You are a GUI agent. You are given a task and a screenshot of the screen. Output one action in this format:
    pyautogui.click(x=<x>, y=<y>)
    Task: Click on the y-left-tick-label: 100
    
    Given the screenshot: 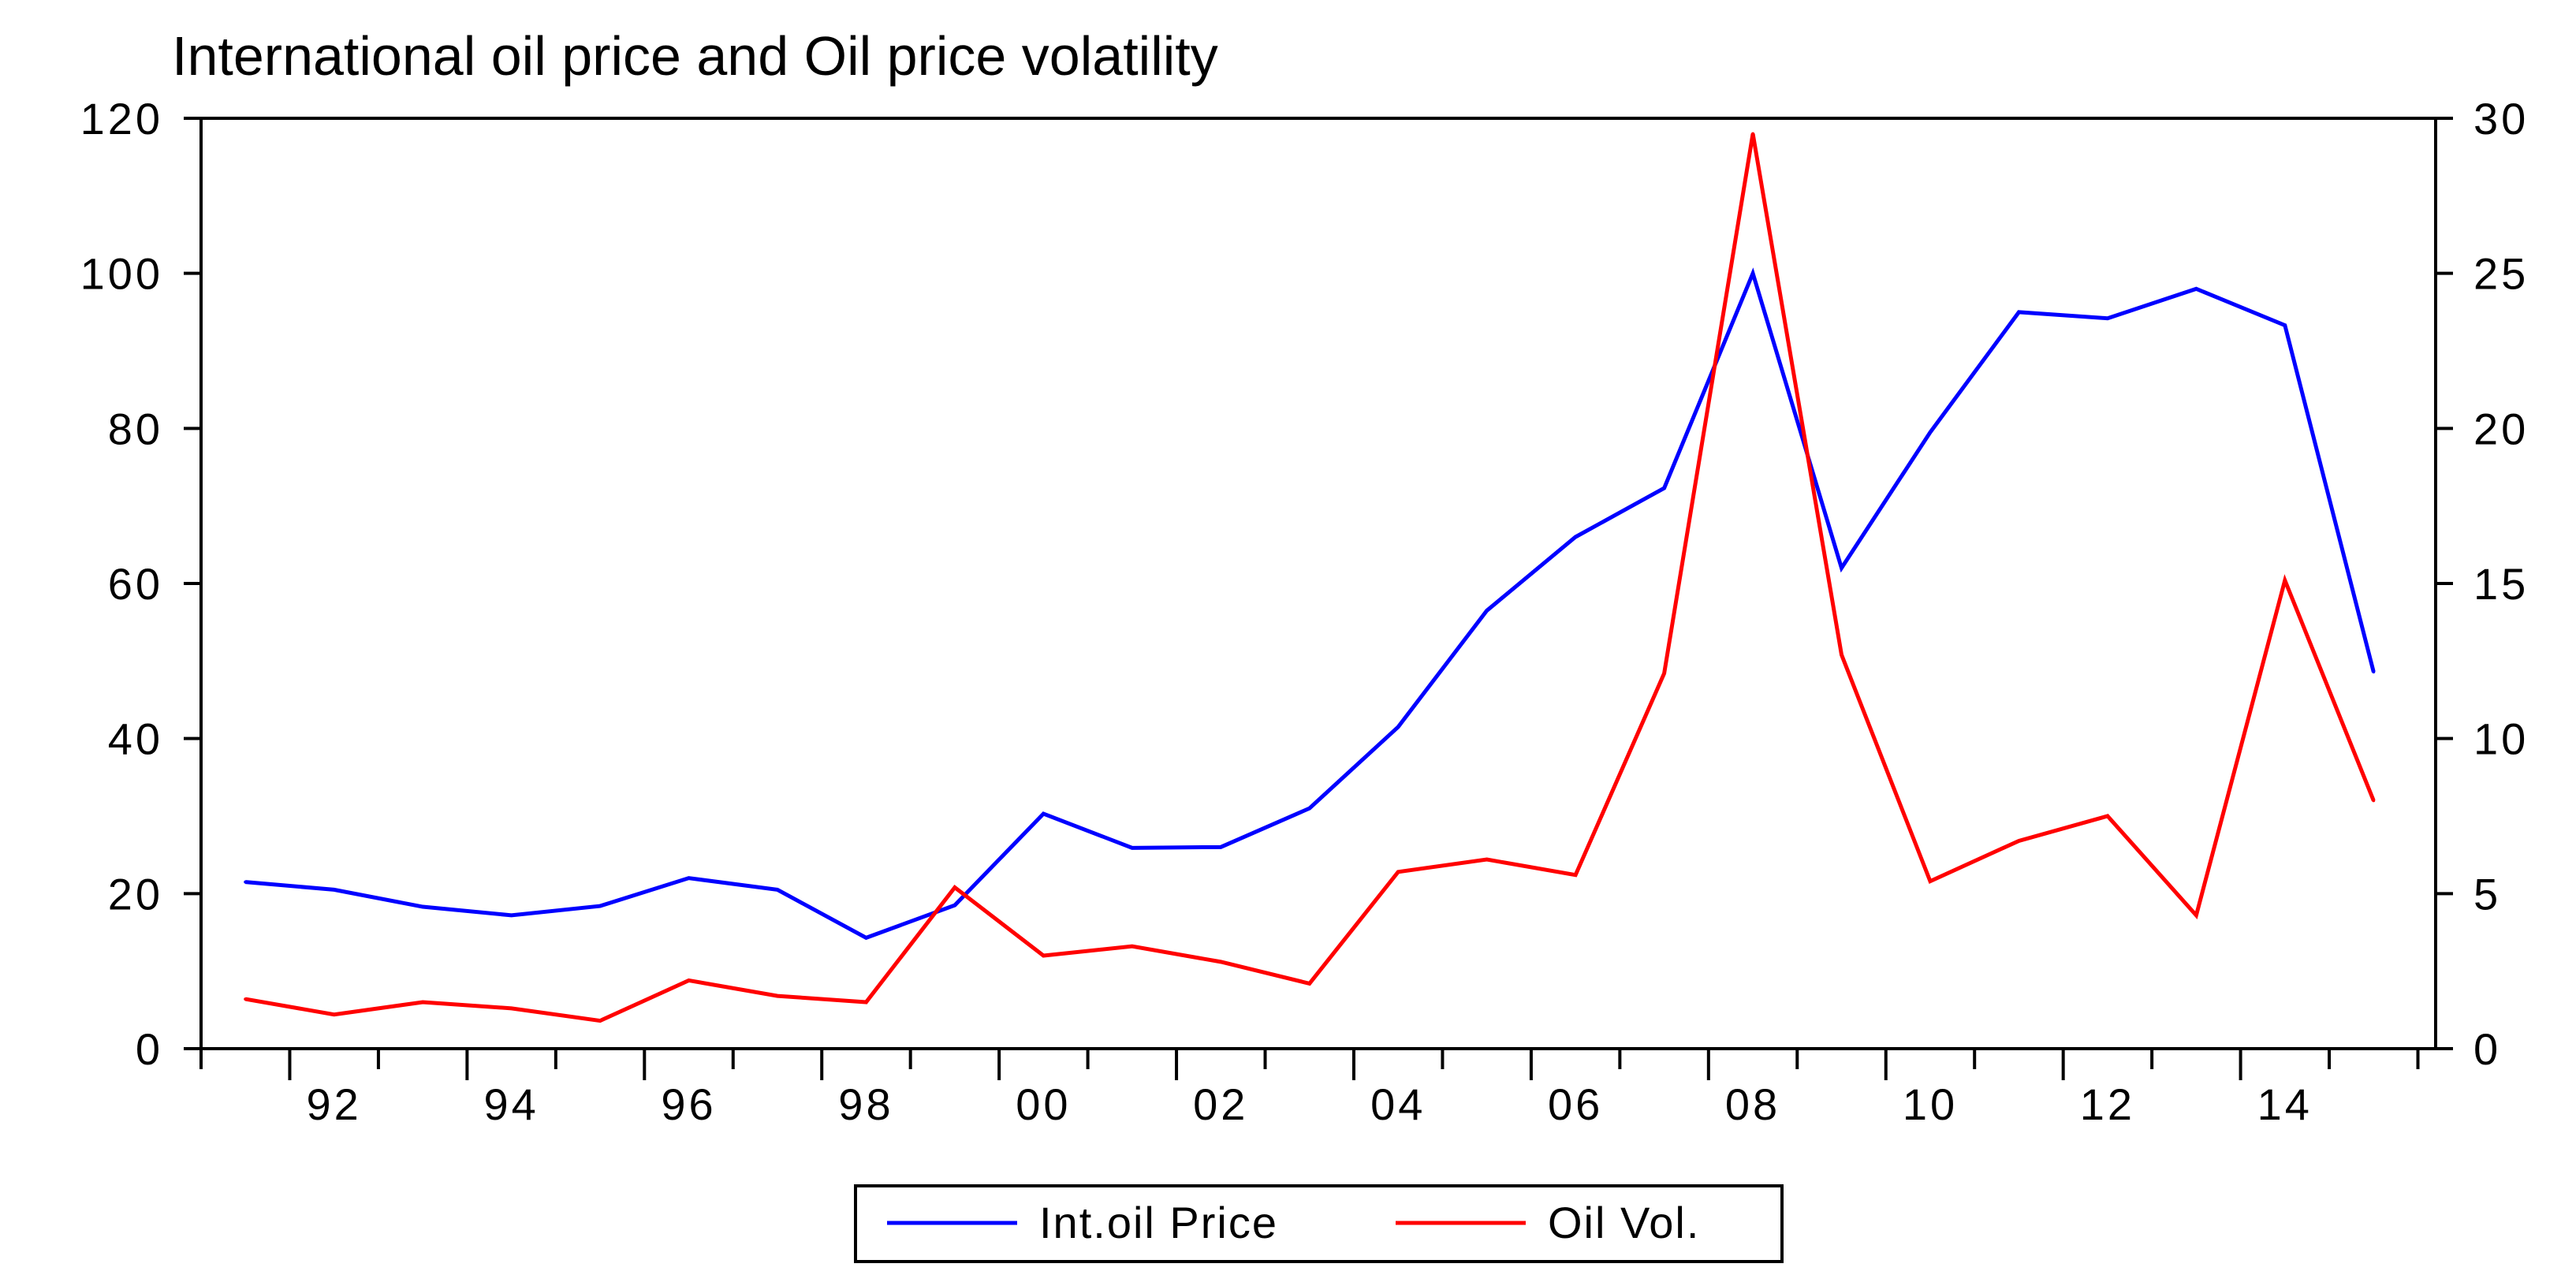 What is the action you would take?
    pyautogui.click(x=121, y=274)
    